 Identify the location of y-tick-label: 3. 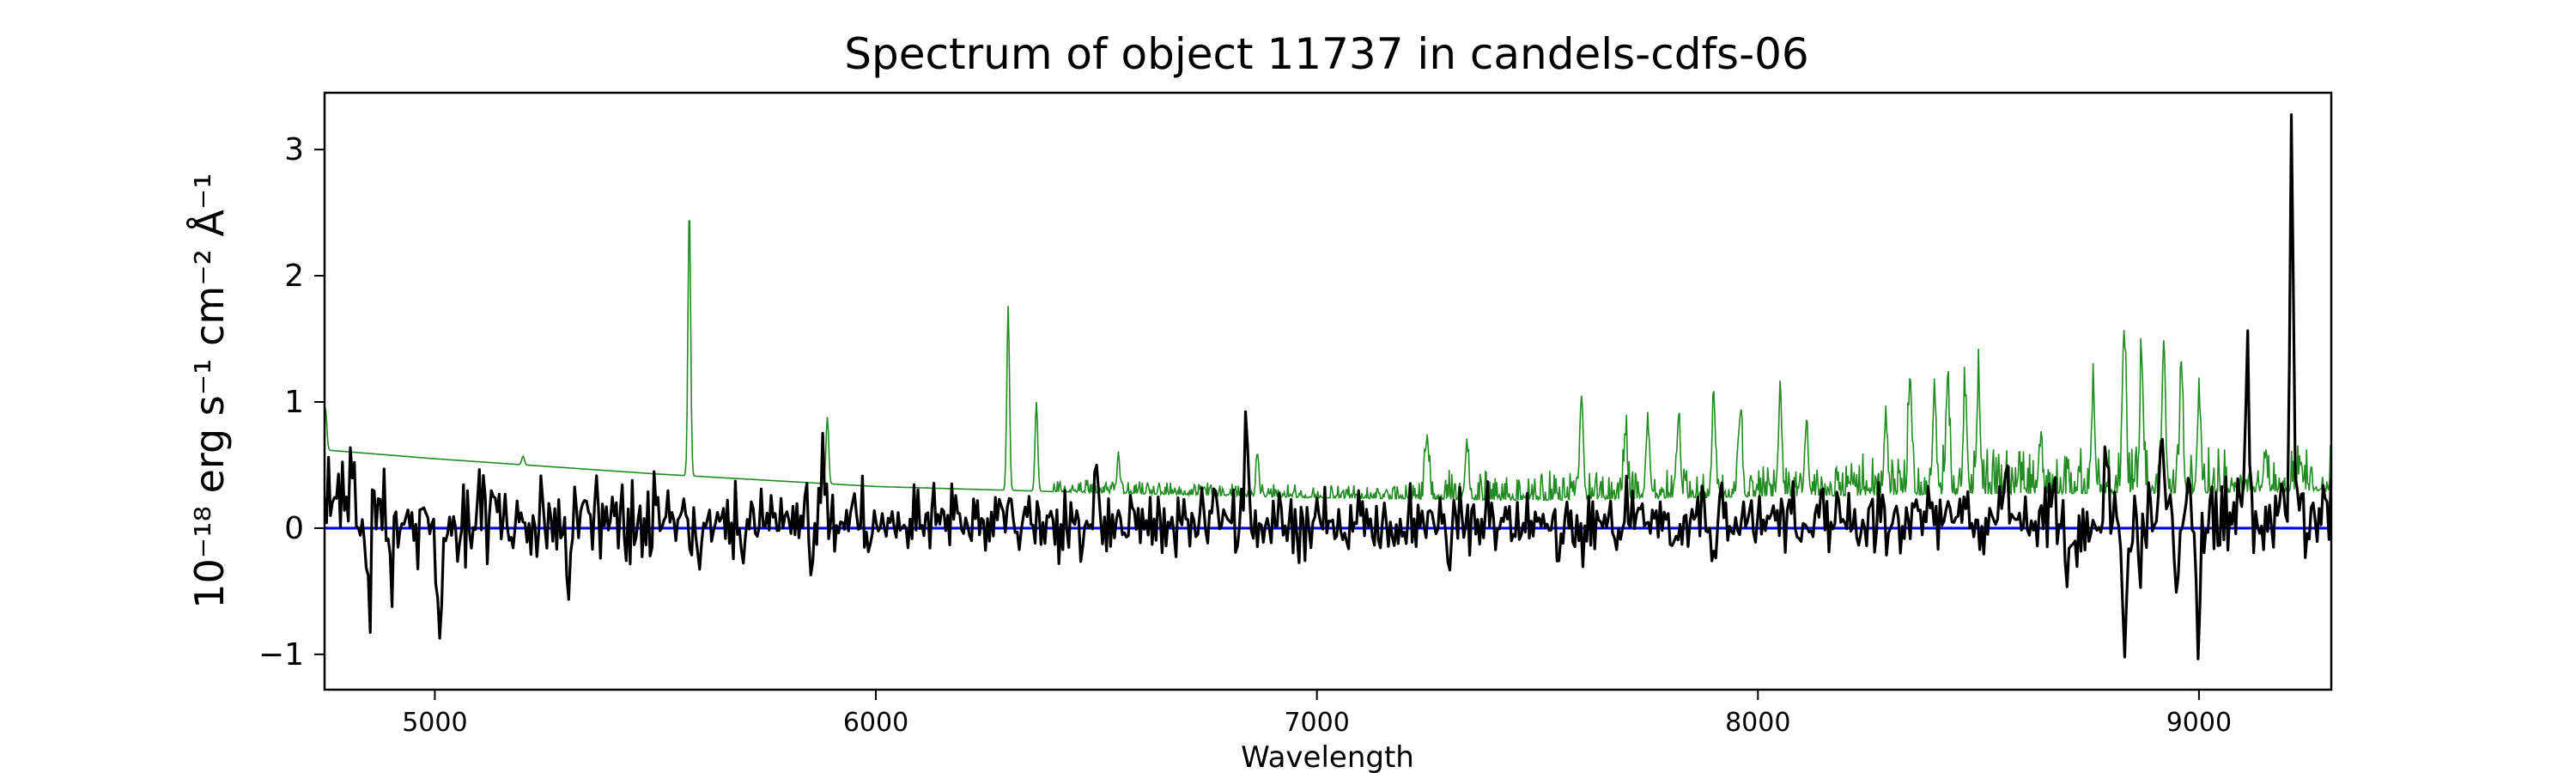
(294, 149).